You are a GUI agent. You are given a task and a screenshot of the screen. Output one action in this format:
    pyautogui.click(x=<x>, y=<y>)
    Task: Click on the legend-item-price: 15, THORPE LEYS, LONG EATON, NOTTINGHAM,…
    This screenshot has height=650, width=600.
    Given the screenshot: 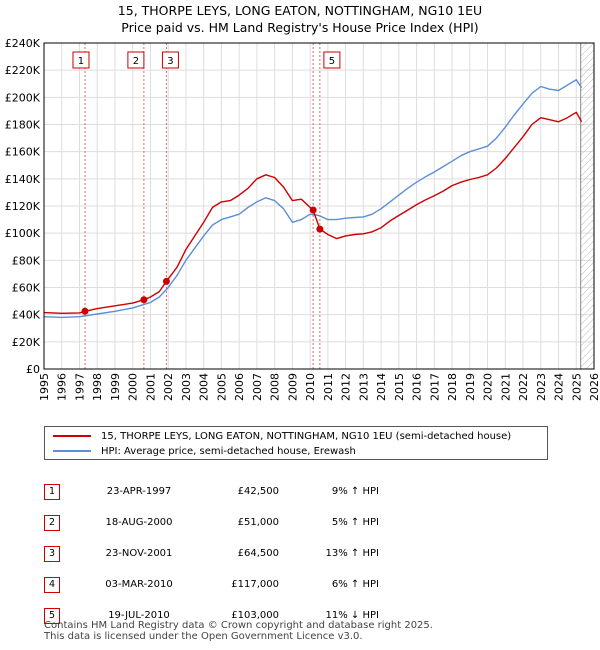 What is the action you would take?
    pyautogui.click(x=282, y=436)
    